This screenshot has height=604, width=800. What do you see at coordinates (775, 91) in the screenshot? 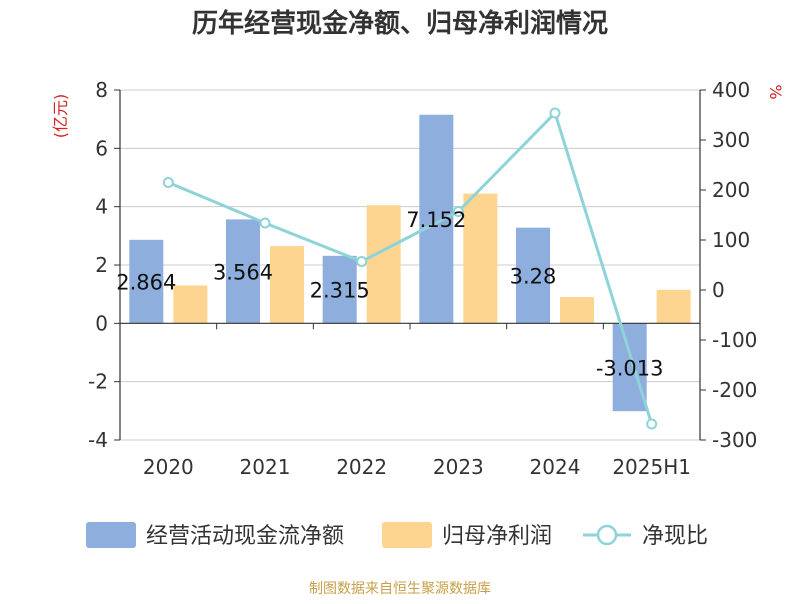
I see `right-axis-unit: %` at bounding box center [775, 91].